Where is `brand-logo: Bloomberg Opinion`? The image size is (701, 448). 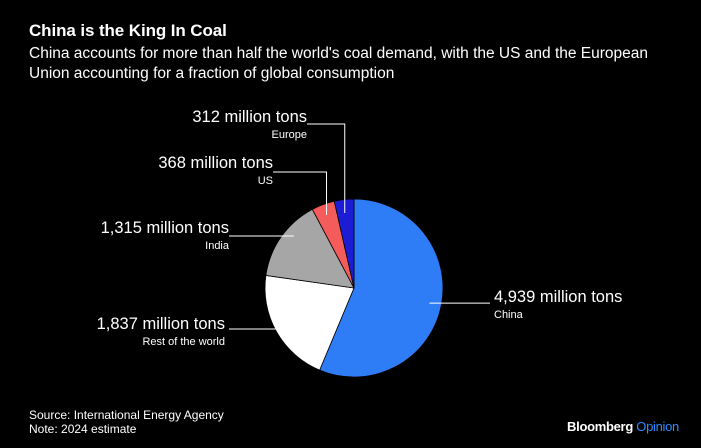
brand-logo: Bloomberg Opinion is located at coordinates (623, 426).